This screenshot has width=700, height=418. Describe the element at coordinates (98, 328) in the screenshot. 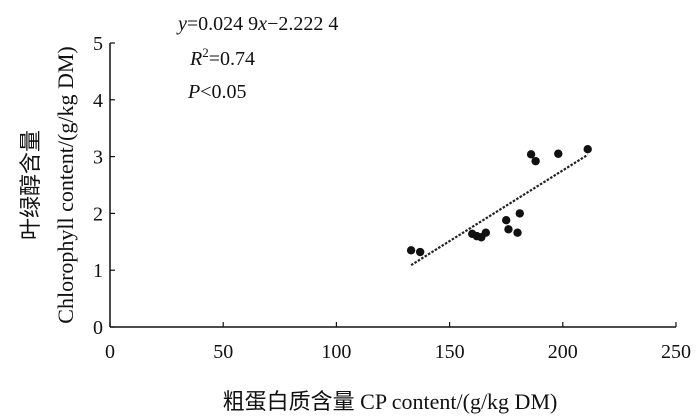

I see `y-tick-label: 0` at that location.